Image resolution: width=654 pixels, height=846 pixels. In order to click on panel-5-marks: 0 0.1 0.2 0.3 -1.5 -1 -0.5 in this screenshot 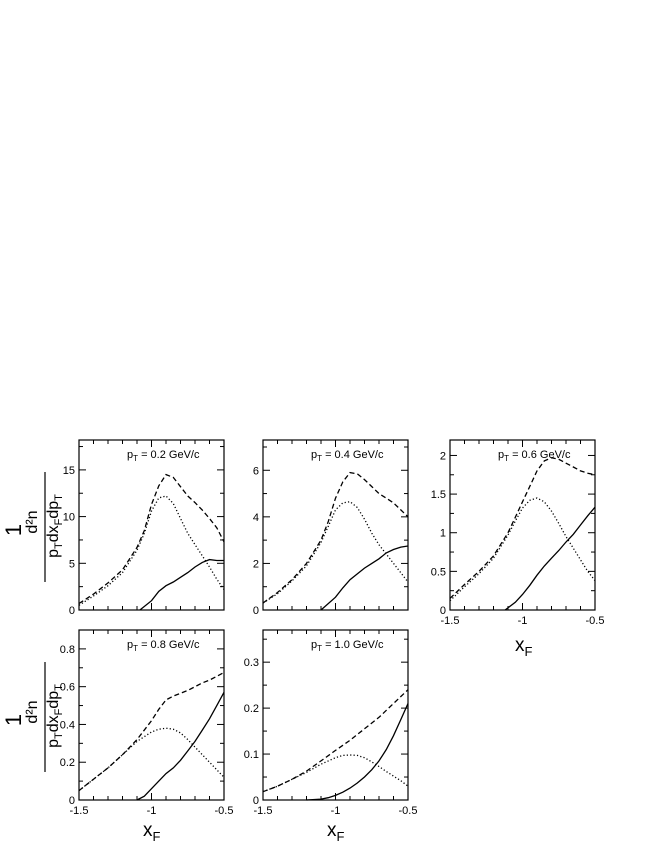, I will do `click(331, 723)`.